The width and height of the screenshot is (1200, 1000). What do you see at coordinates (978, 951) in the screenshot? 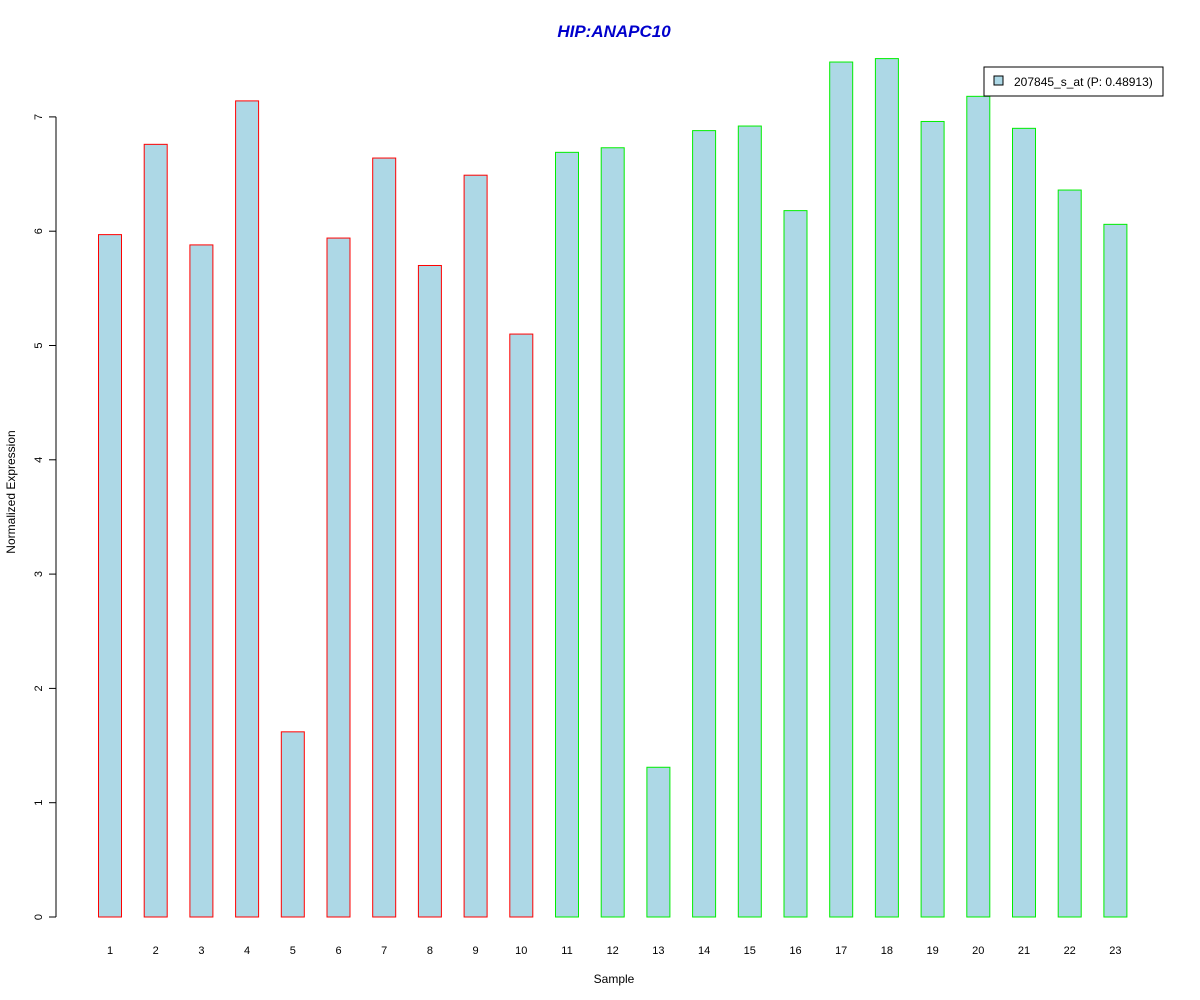
I see `x-tick-label: 20` at bounding box center [978, 951].